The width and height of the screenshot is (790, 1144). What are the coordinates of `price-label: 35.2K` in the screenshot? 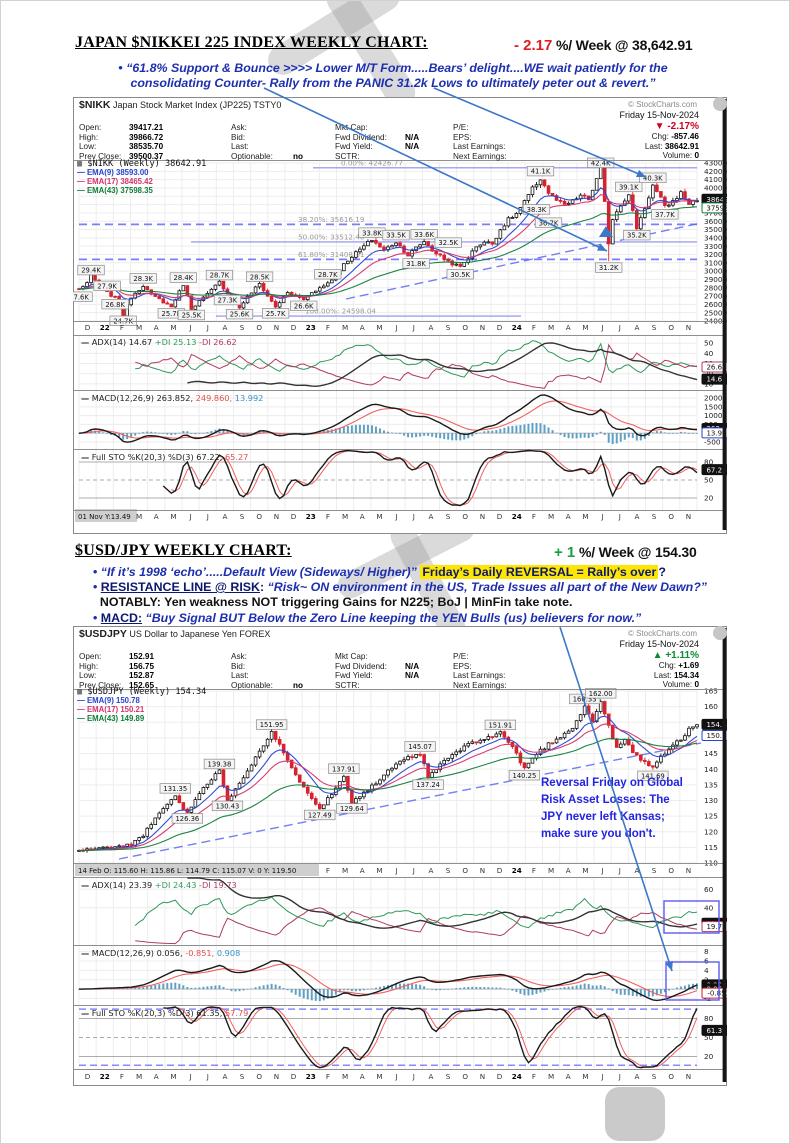 It's located at (637, 236).